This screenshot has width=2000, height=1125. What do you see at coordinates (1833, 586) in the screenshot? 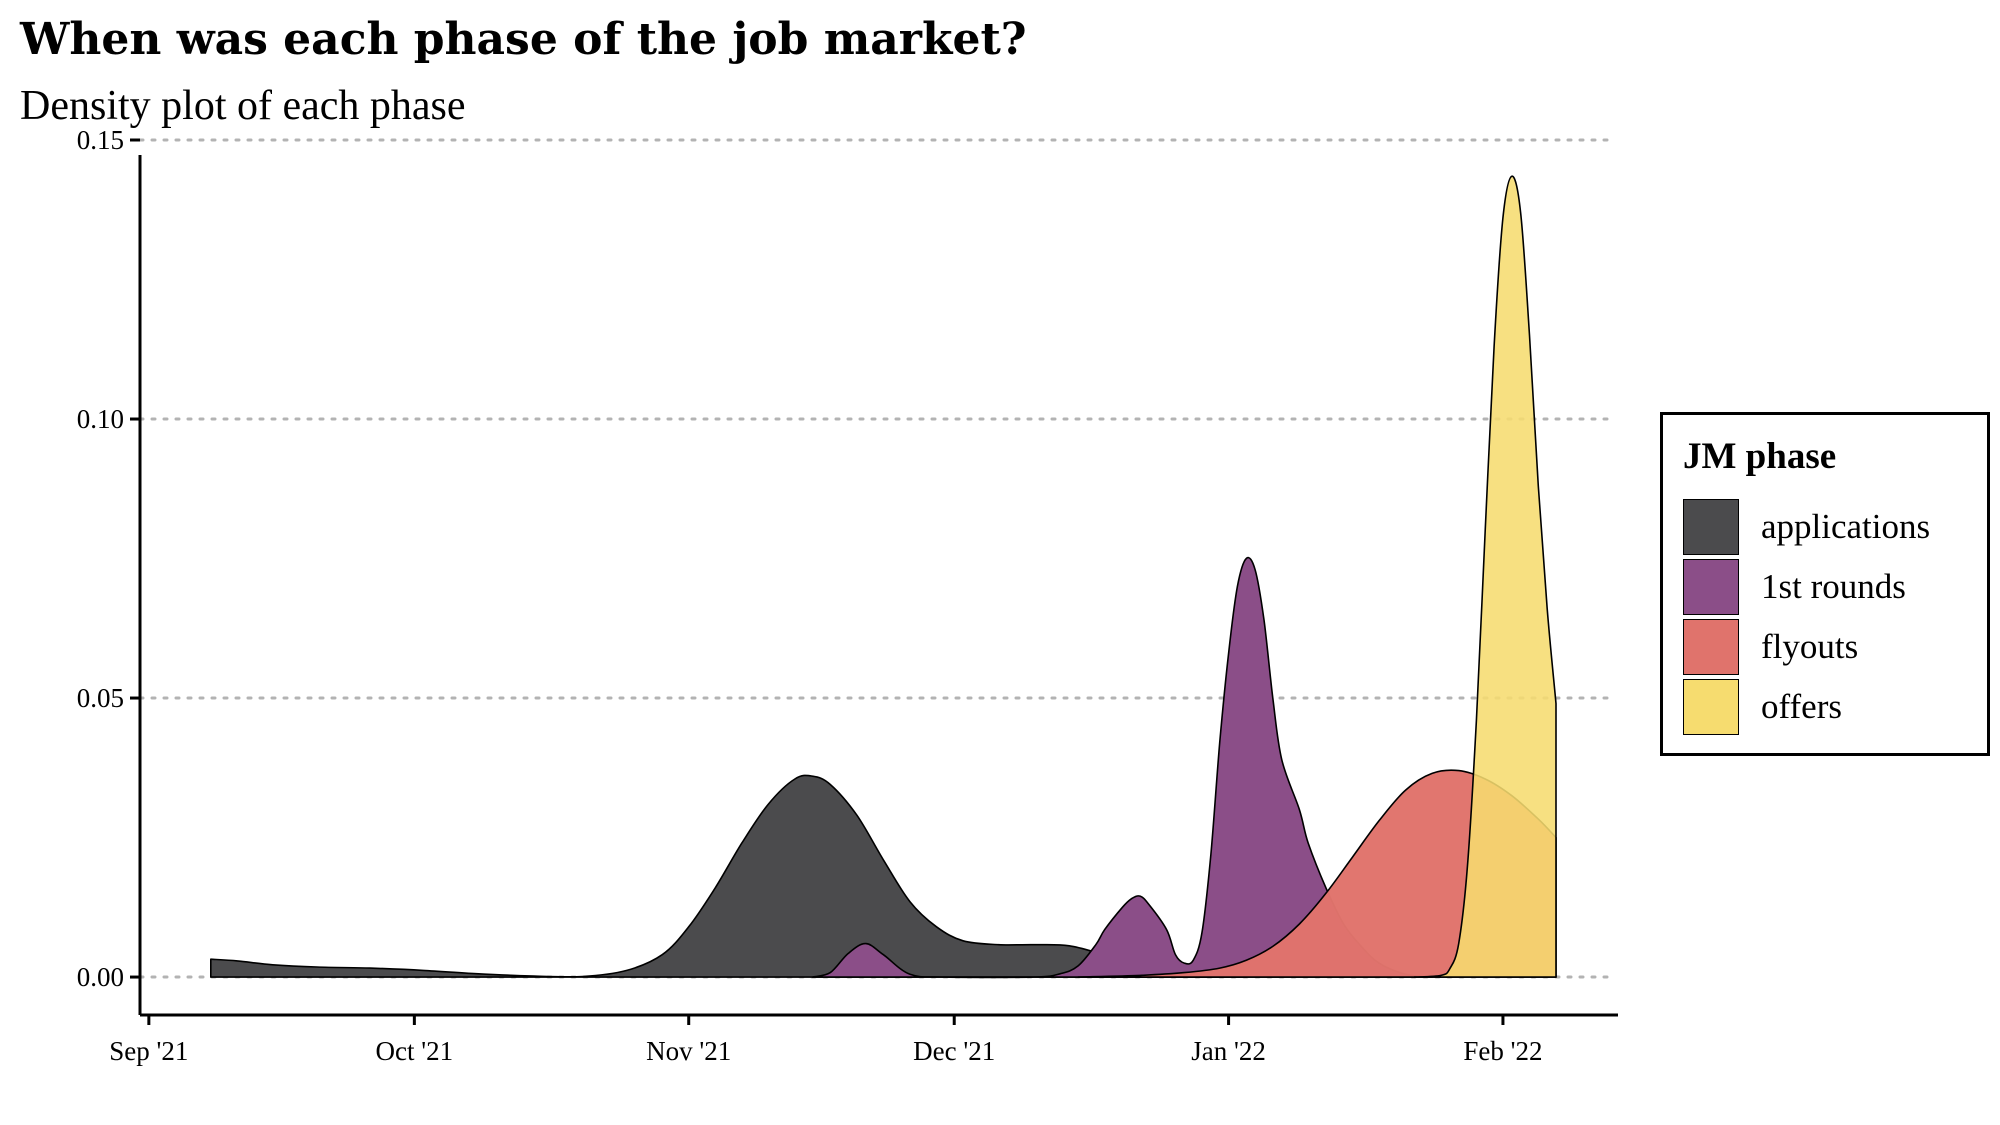
I see `legend-label-1st-rounds: 1st rounds` at bounding box center [1833, 586].